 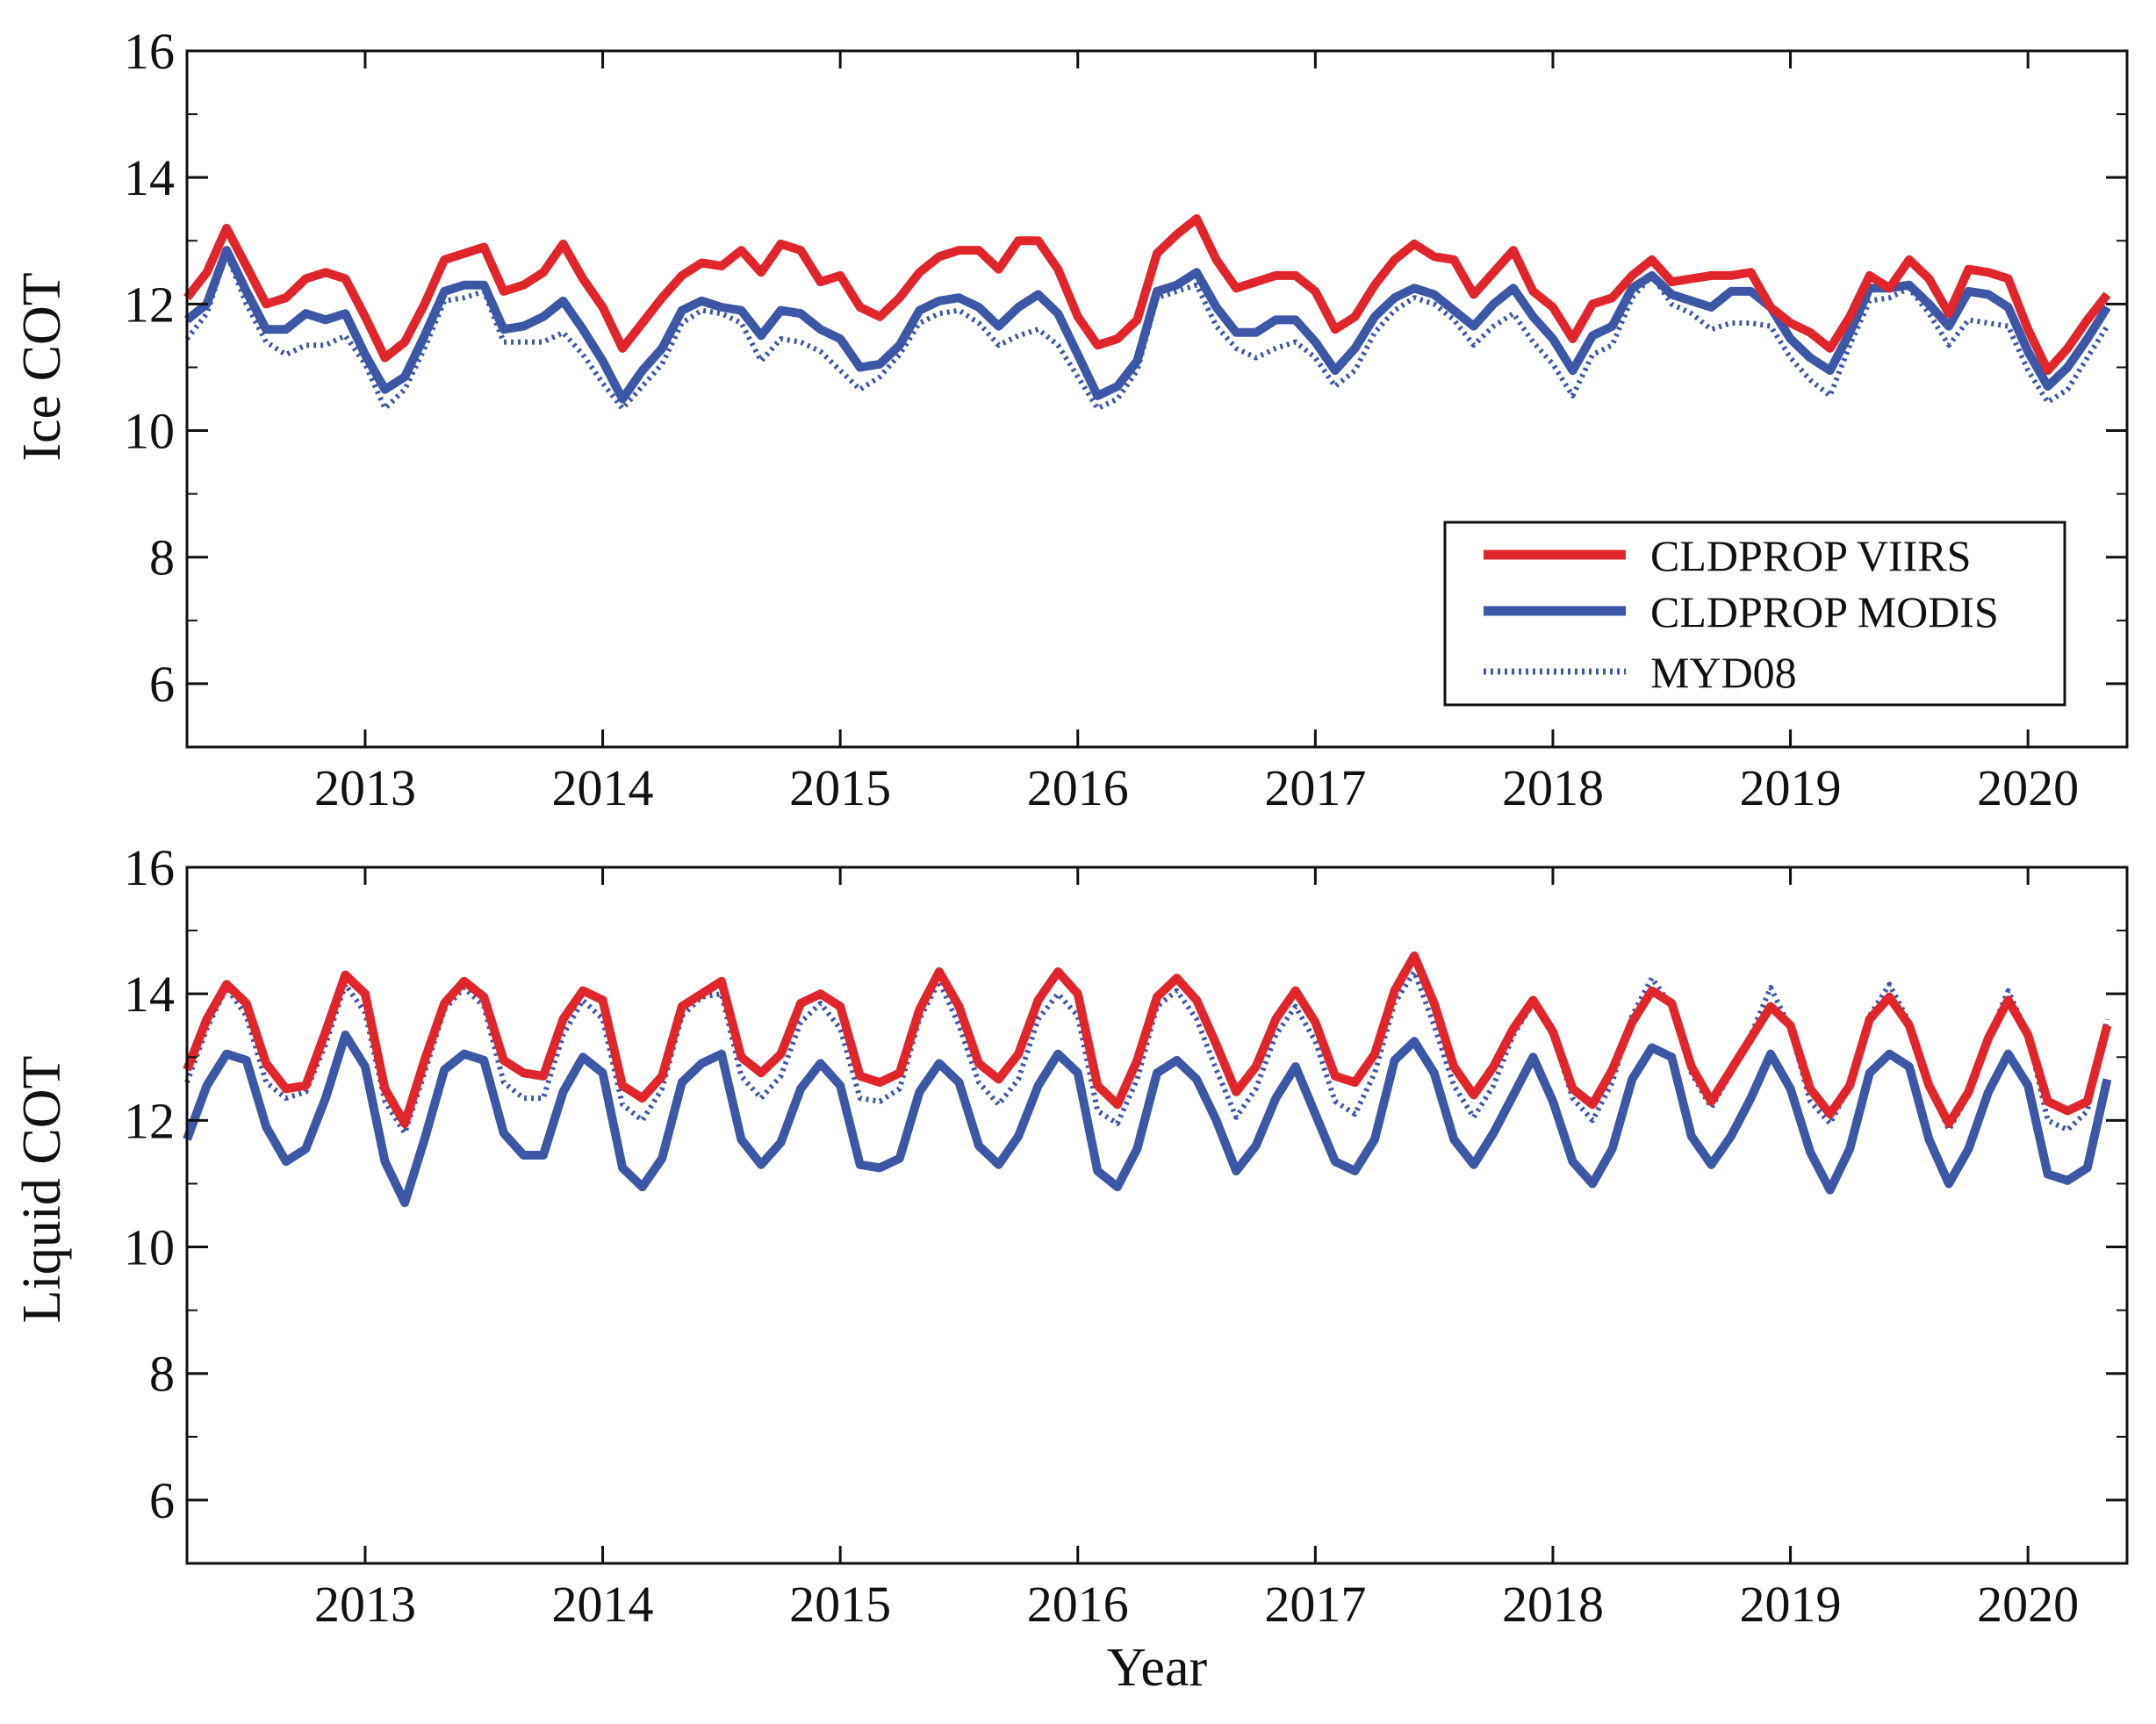 What do you see at coordinates (1078, 1604) in the screenshot?
I see `liquid-cot-xtick-label-2016: 2016` at bounding box center [1078, 1604].